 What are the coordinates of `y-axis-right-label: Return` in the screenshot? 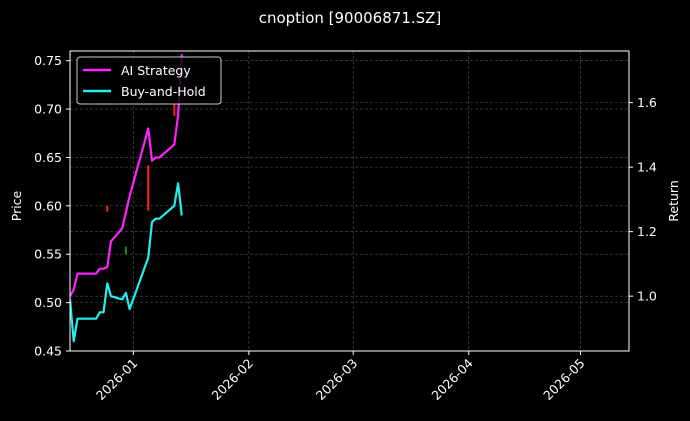 It's located at (673, 200).